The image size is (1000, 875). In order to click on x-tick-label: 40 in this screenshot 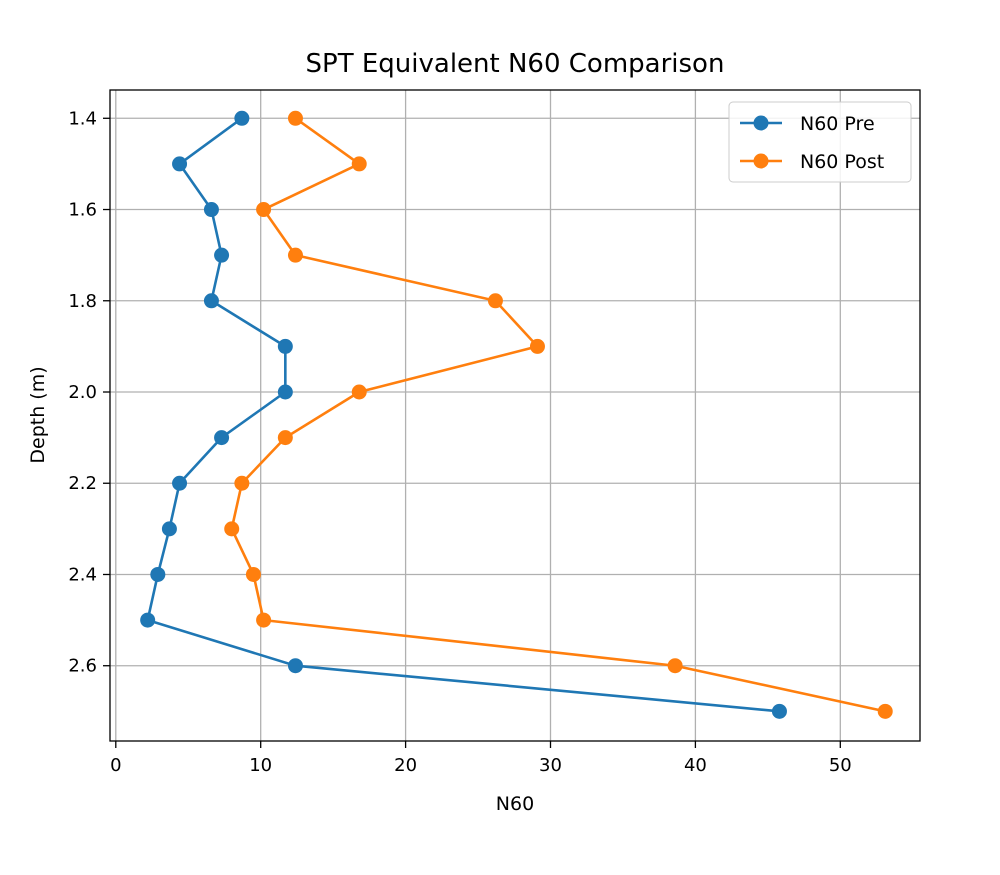, I will do `click(695, 765)`.